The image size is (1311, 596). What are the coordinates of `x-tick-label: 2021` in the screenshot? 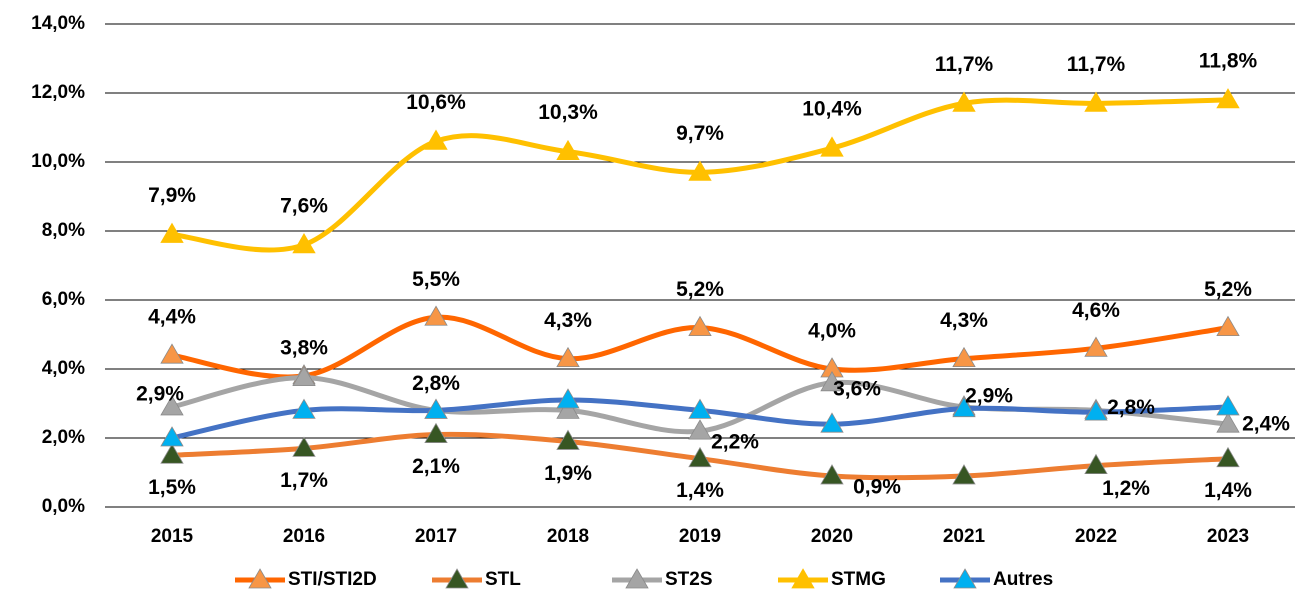 It's located at (964, 536).